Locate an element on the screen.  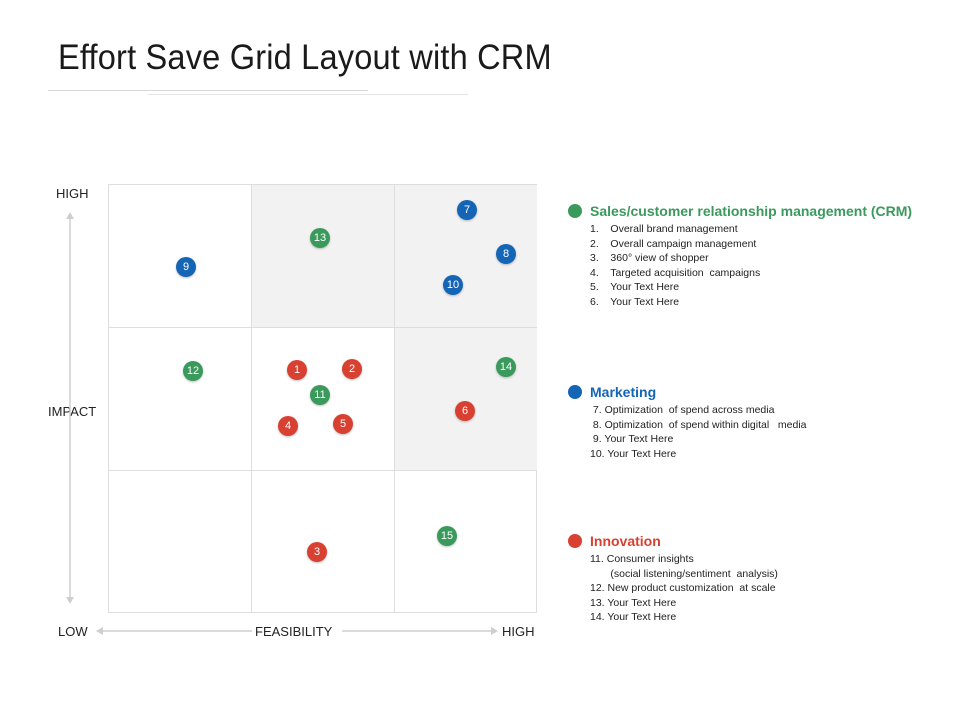
legend-innovation-item: 14. Your Text Here is located at coordinates (633, 617).